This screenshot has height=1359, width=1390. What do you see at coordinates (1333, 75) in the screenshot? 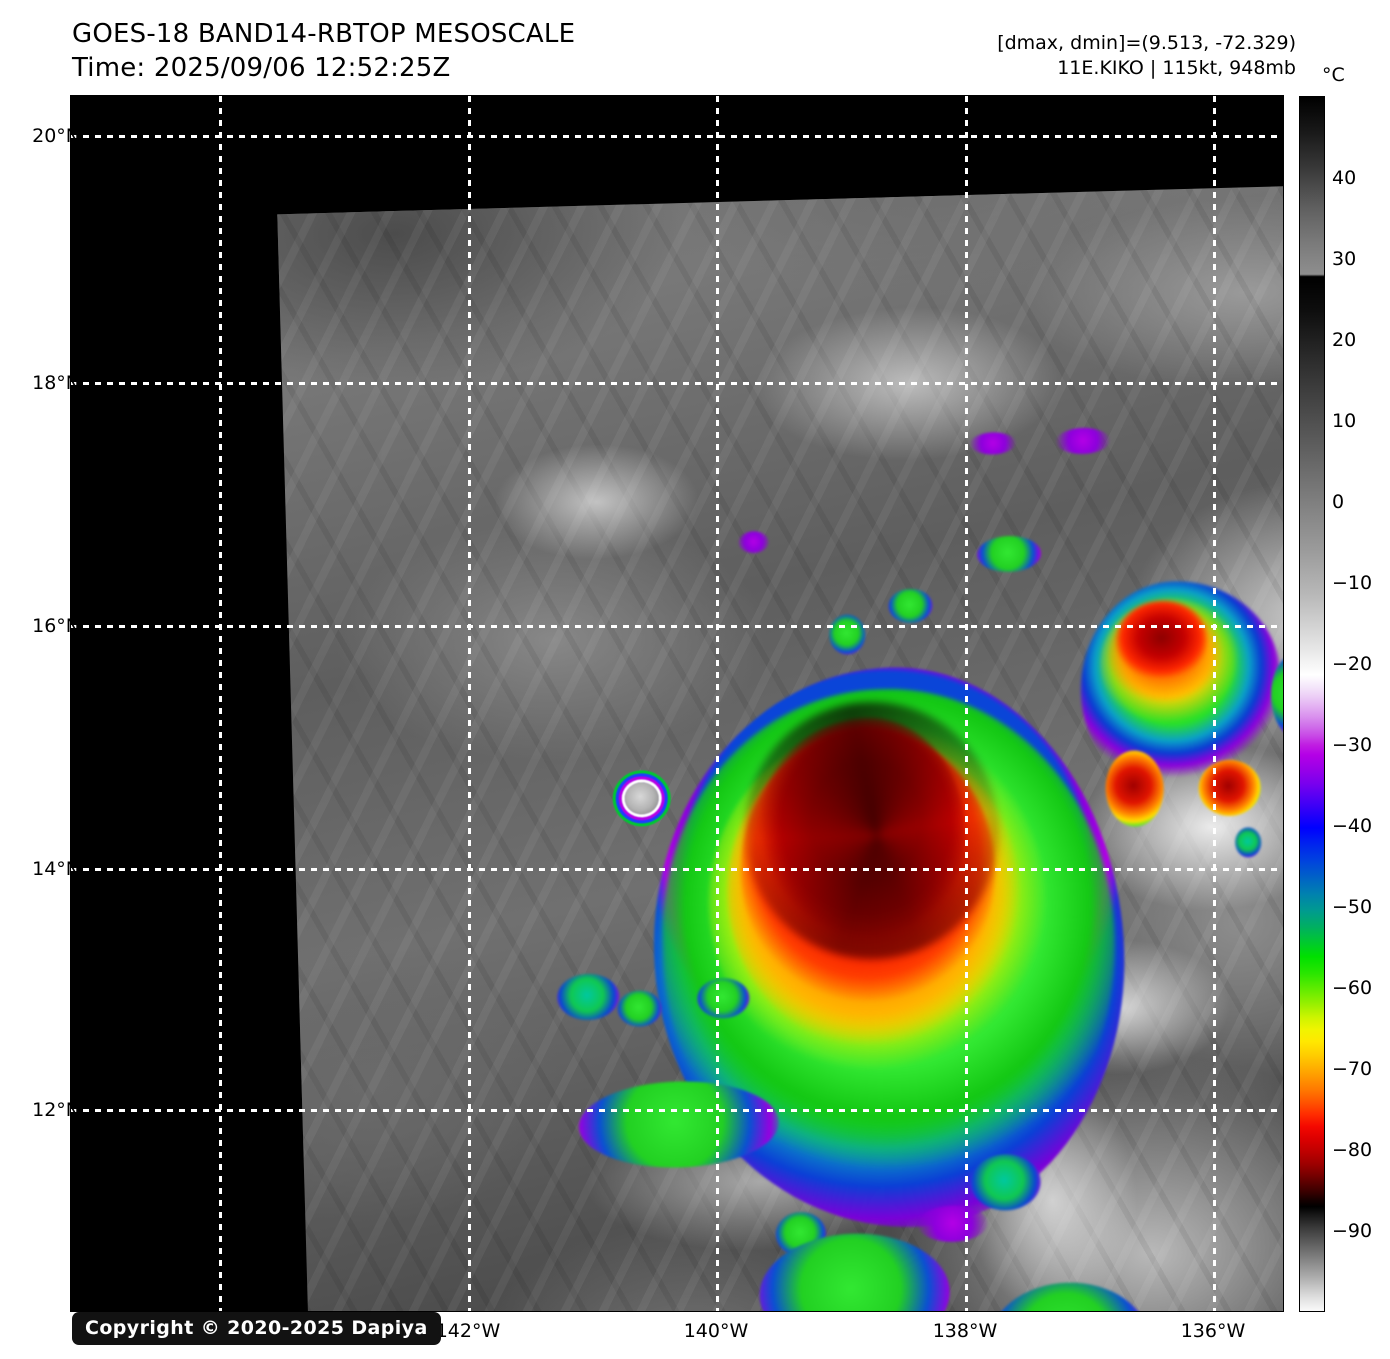
I see `colorbar-unit-label: °C` at bounding box center [1333, 75].